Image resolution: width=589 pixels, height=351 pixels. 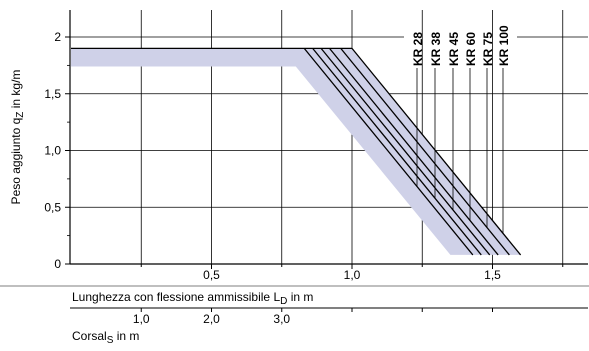 What do you see at coordinates (52, 207) in the screenshot?
I see `y-tick-label: 0,5` at bounding box center [52, 207].